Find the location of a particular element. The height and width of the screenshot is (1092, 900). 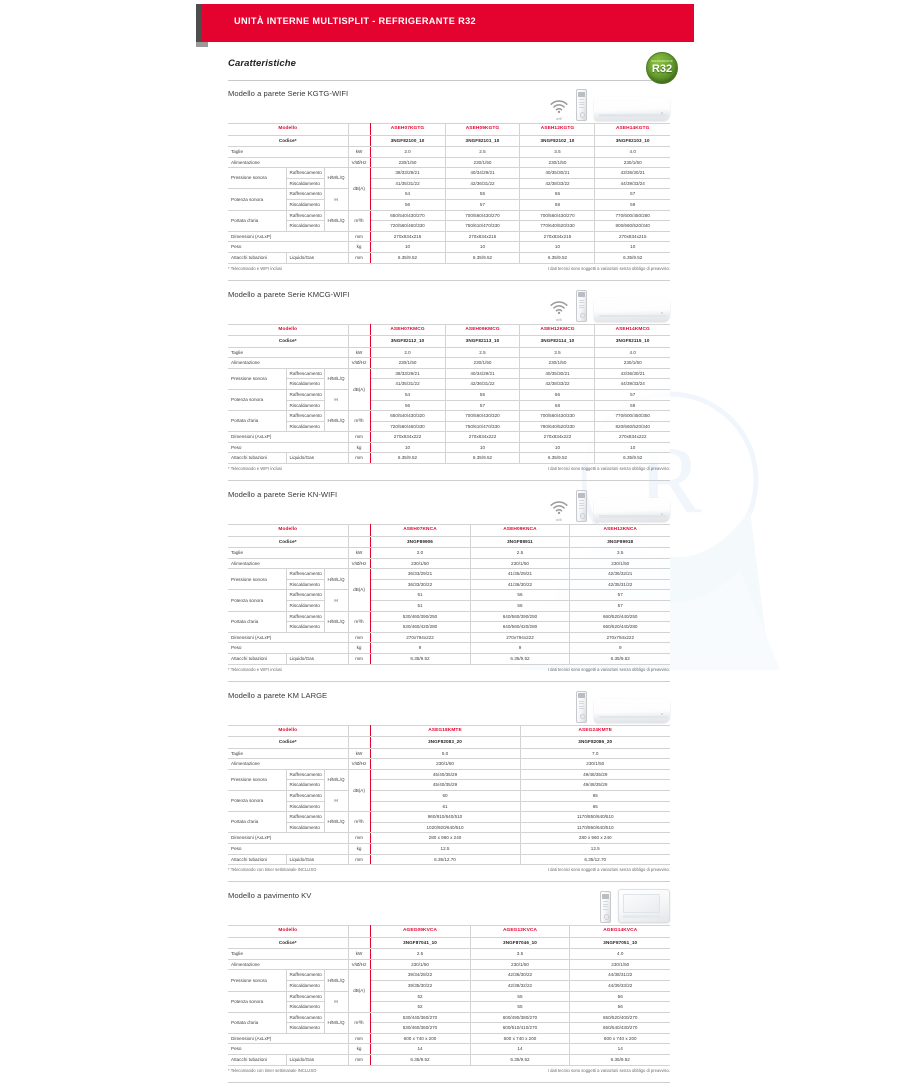

spec-value: 530/440/360/270 is located at coordinates (420, 1018).